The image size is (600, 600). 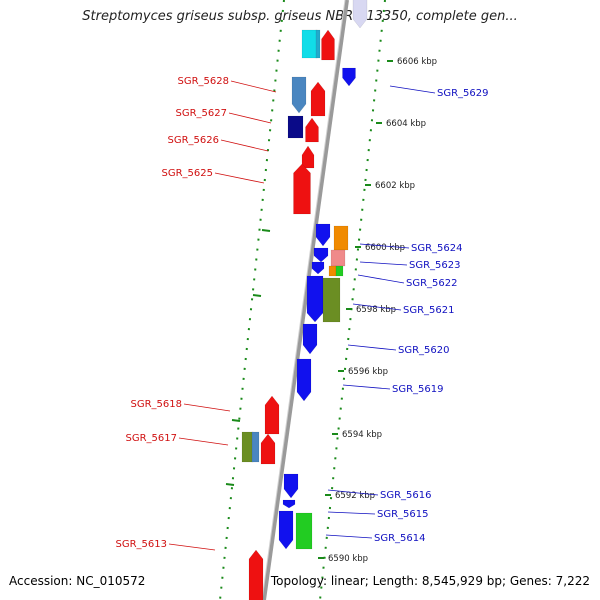 What do you see at coordinates (395, 186) in the screenshot?
I see `kbp-tick-label: 6602 kbp` at bounding box center [395, 186].